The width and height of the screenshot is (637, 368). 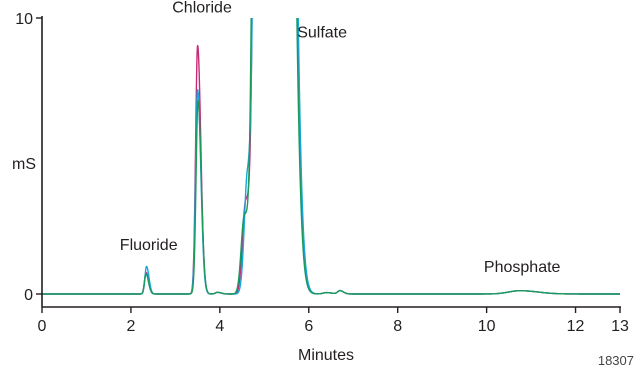 What do you see at coordinates (326, 355) in the screenshot?
I see `x-axis-title: Minutes` at bounding box center [326, 355].